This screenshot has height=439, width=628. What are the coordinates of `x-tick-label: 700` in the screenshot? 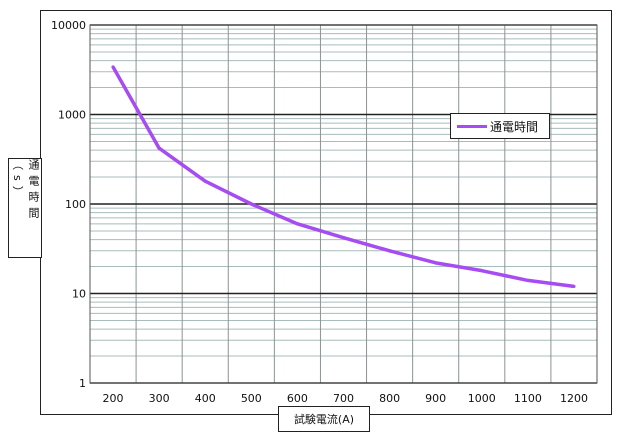 It's located at (343, 398).